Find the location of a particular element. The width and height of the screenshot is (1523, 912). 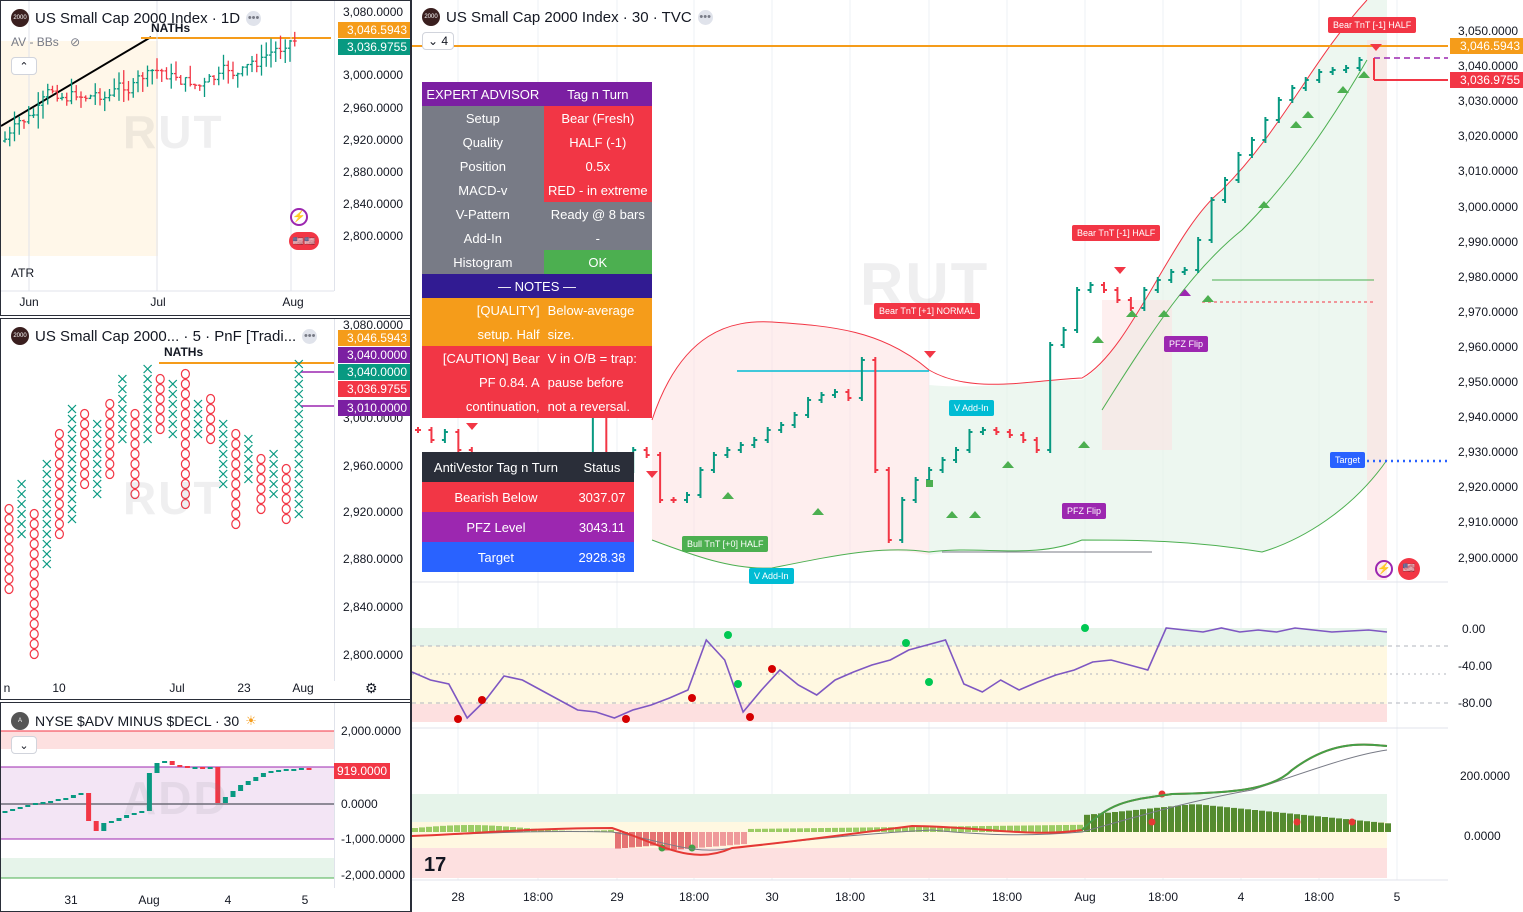

eye-hidden-icon: ⊘ is located at coordinates (75, 42).